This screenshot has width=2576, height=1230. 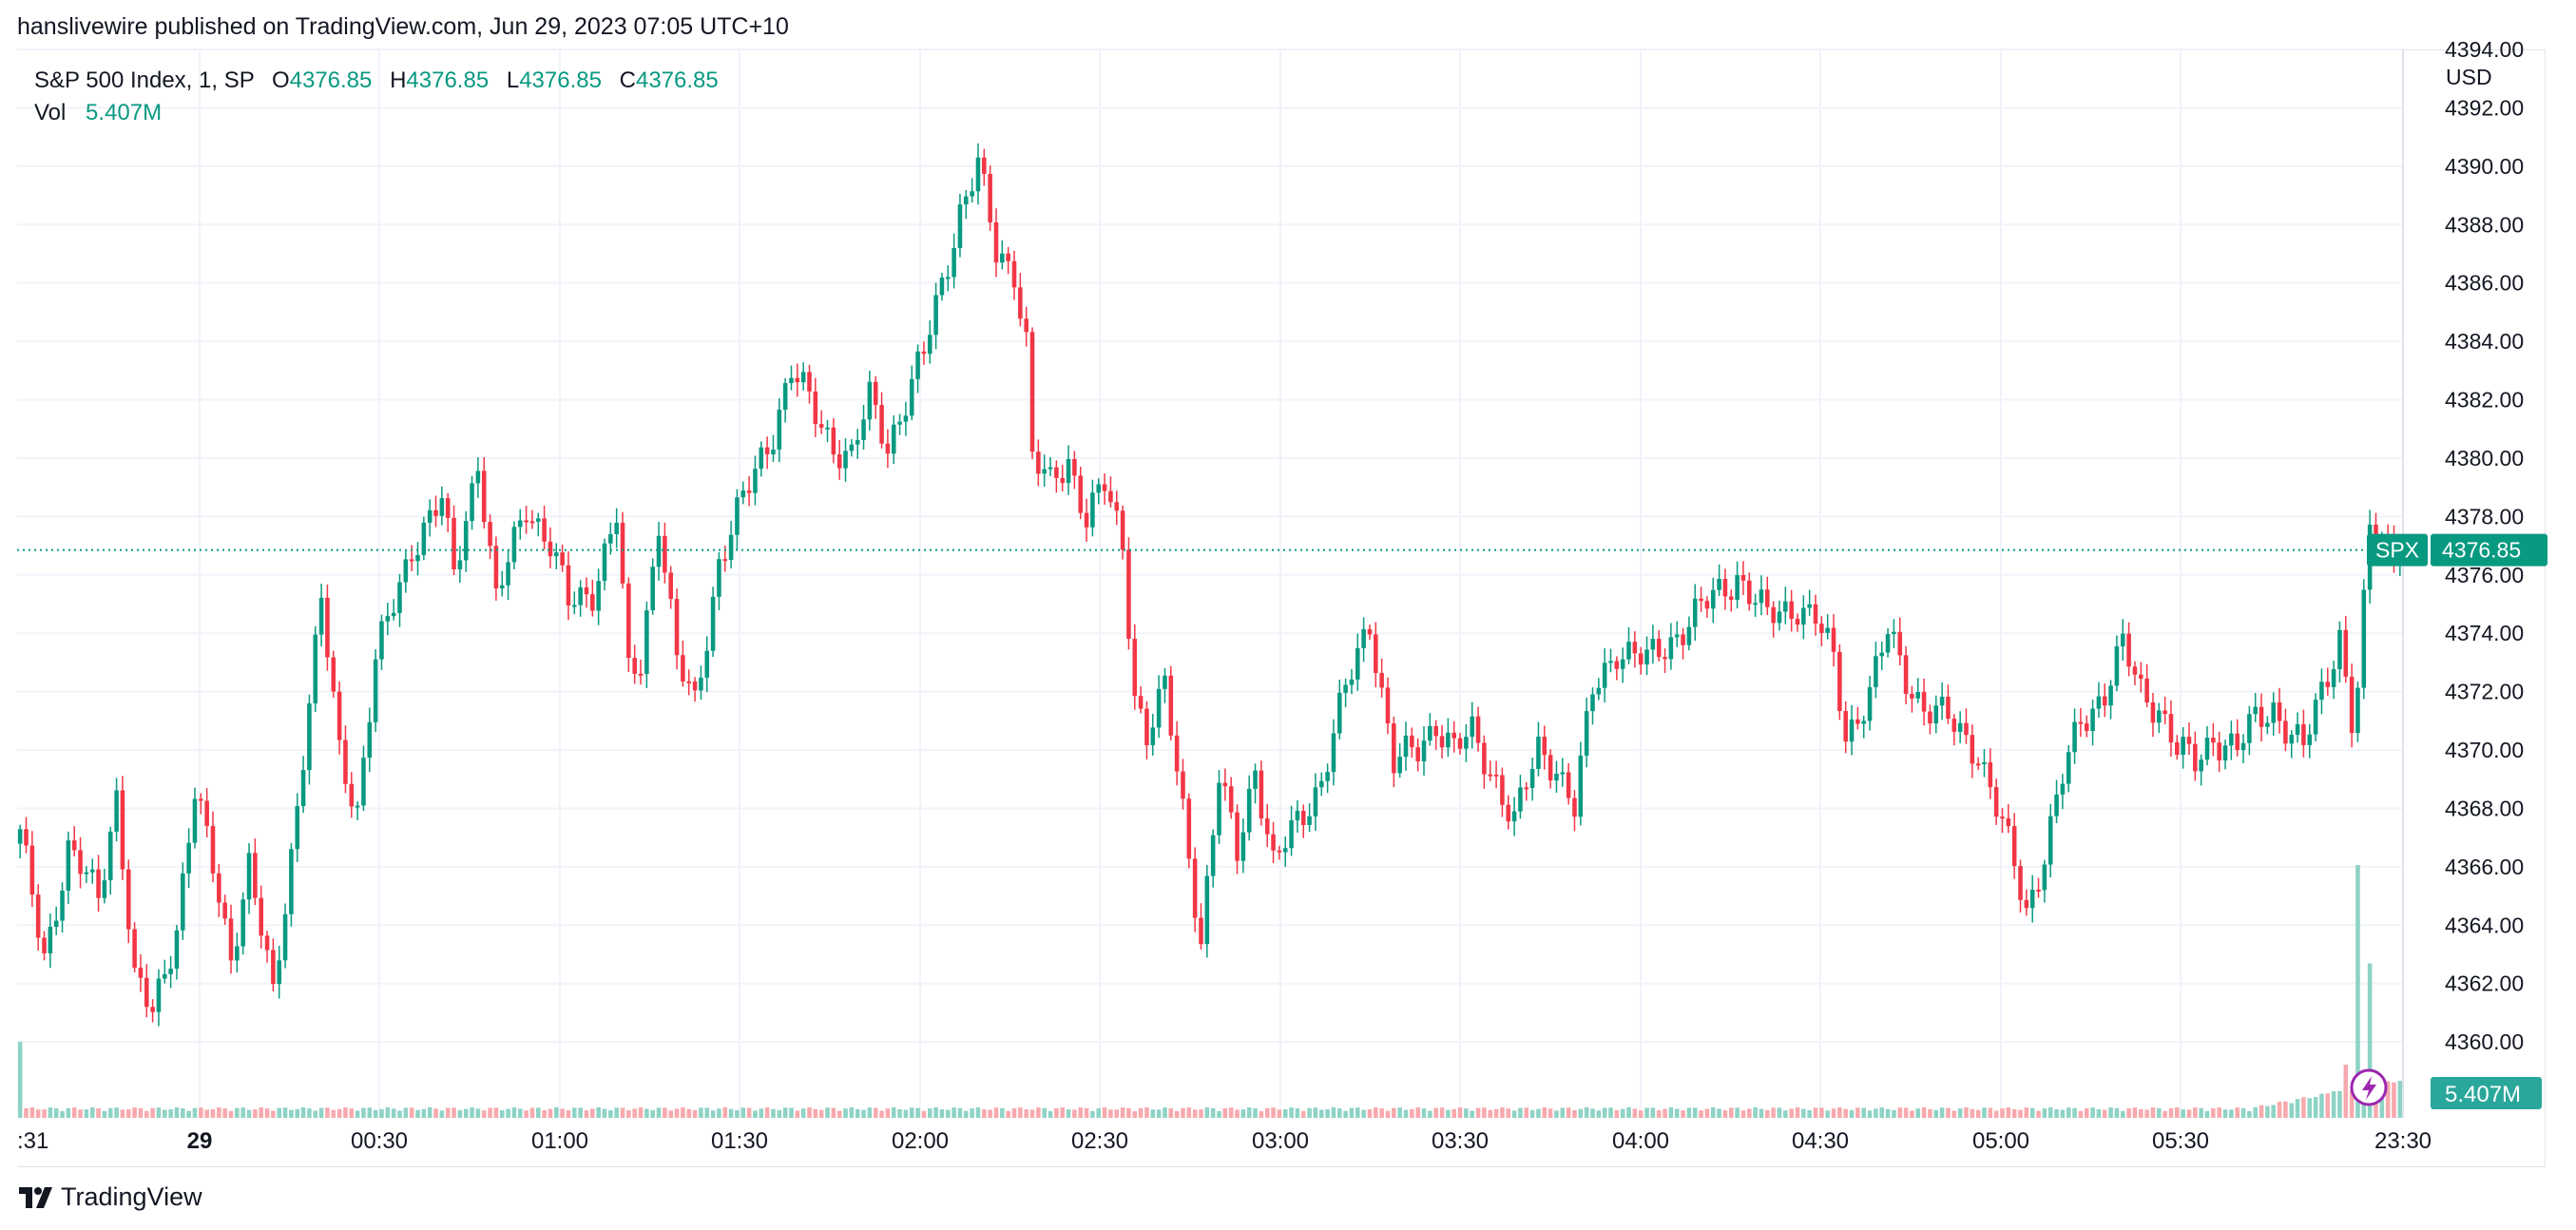 What do you see at coordinates (2000, 1141) in the screenshot?
I see `time-tick-label: 05:00` at bounding box center [2000, 1141].